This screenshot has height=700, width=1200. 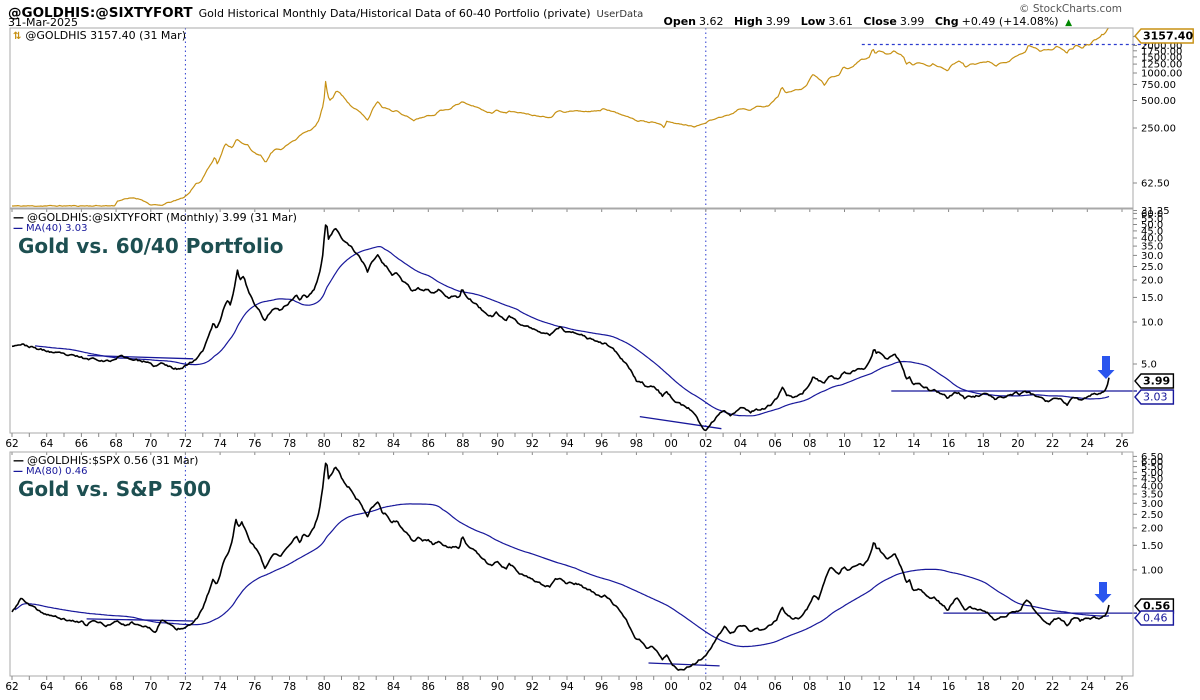 I want to click on y-axis-label: 62.50, so click(x=1155, y=184).